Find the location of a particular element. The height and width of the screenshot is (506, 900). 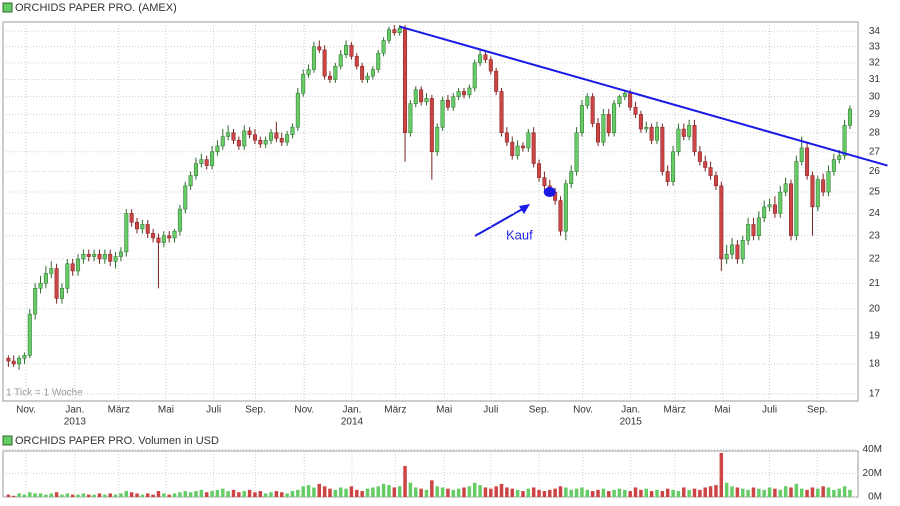

arrow-head is located at coordinates (524, 209).